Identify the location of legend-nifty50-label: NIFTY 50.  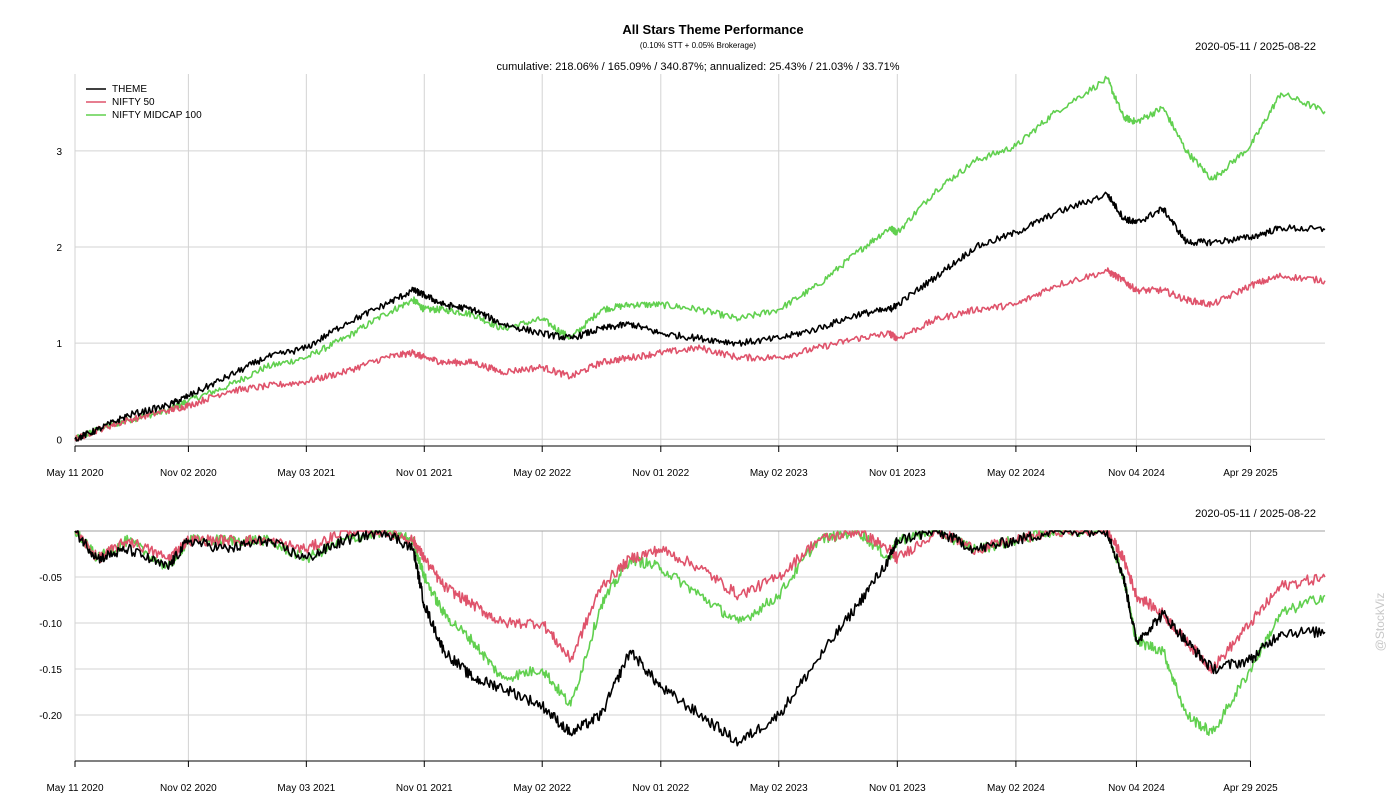
(133, 102).